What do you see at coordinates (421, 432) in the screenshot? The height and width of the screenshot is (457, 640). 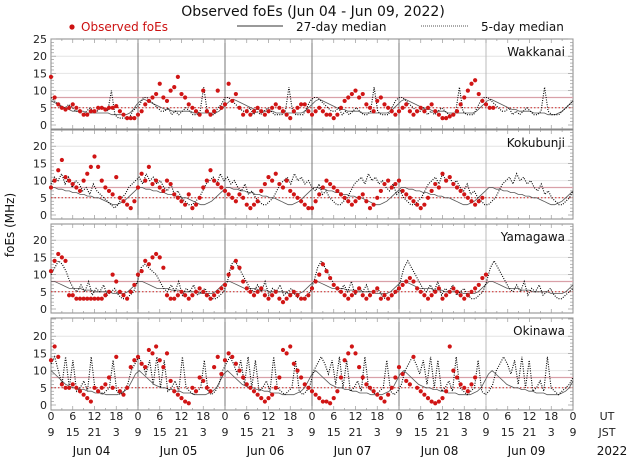 I see `x-tick-jst: 15` at bounding box center [421, 432].